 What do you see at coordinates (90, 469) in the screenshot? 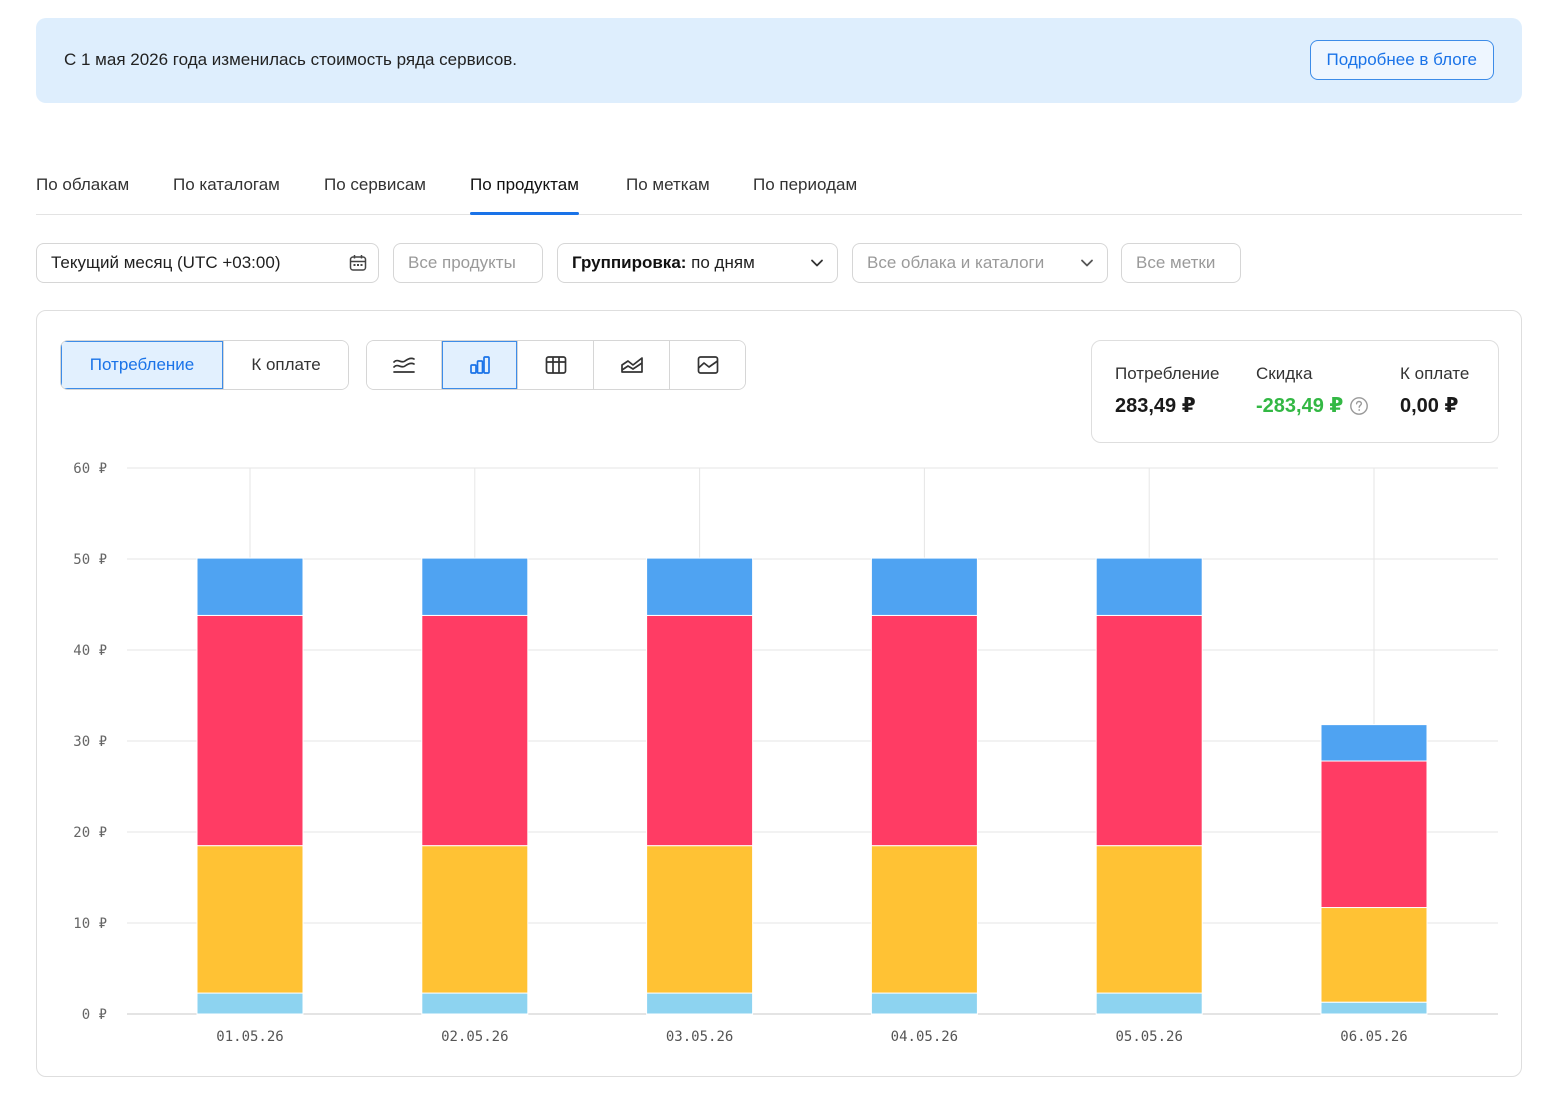
I see `y-tick-label: 60 ₽` at bounding box center [90, 469].